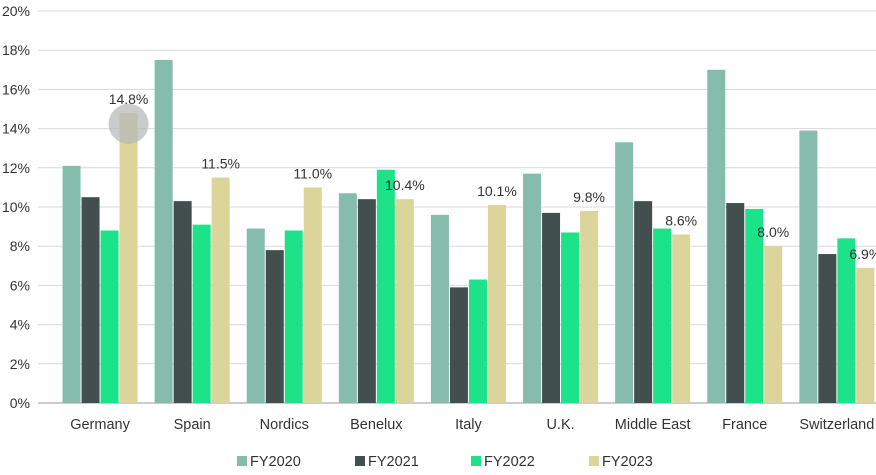  What do you see at coordinates (71, 284) in the screenshot?
I see `bar-fy2020-germany` at bounding box center [71, 284].